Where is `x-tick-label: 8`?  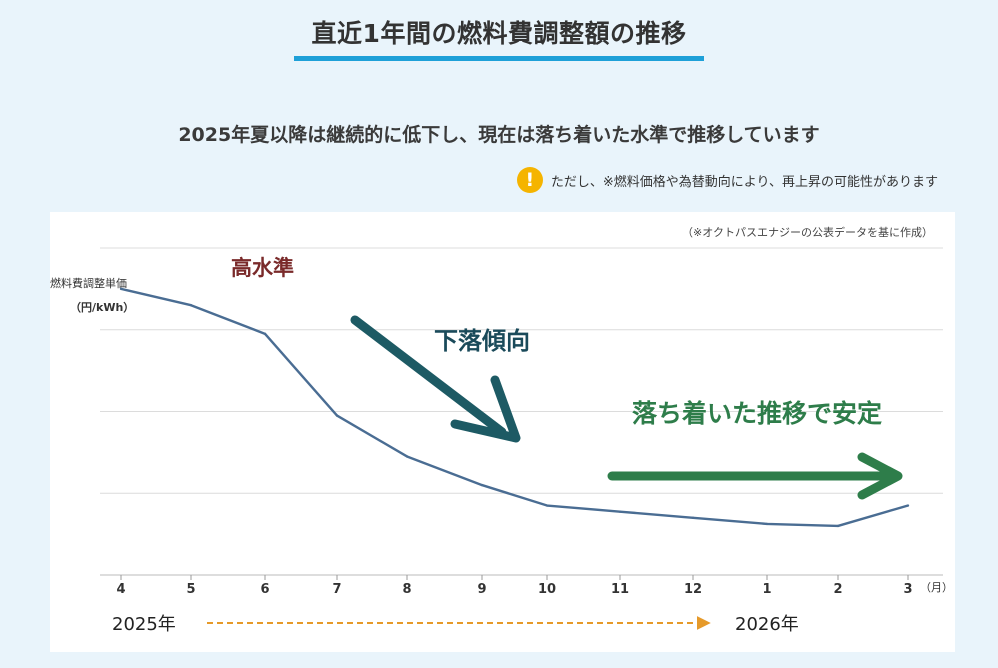 x-tick-label: 8 is located at coordinates (406, 589).